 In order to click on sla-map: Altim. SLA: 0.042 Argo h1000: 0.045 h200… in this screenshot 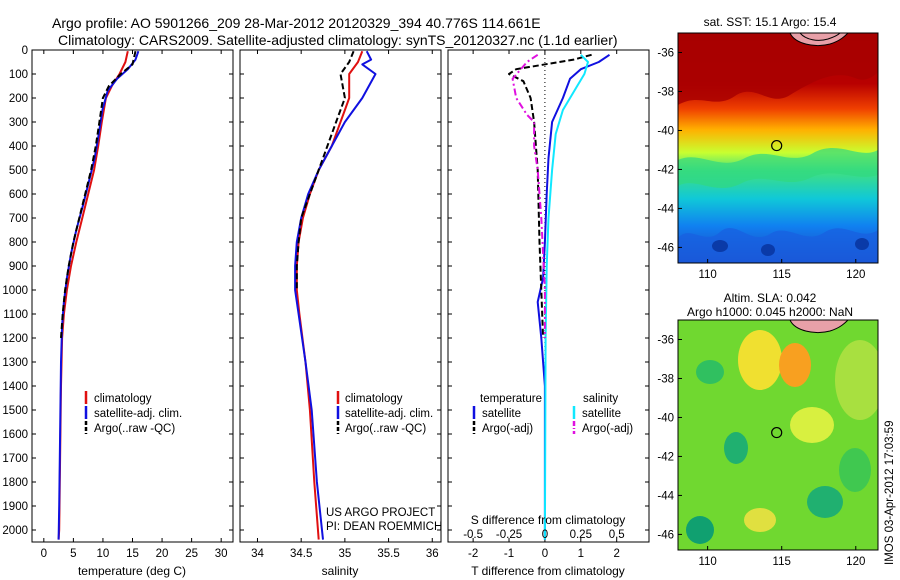, I will do `click(768, 429)`.